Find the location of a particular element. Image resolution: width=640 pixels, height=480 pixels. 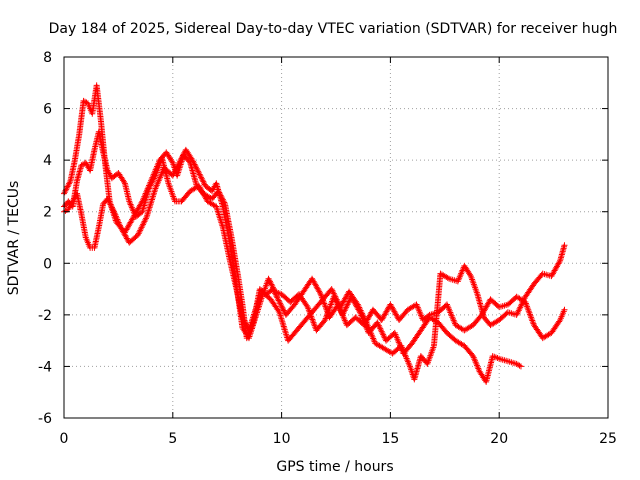

x-tick-label: 10 is located at coordinates (282, 439).